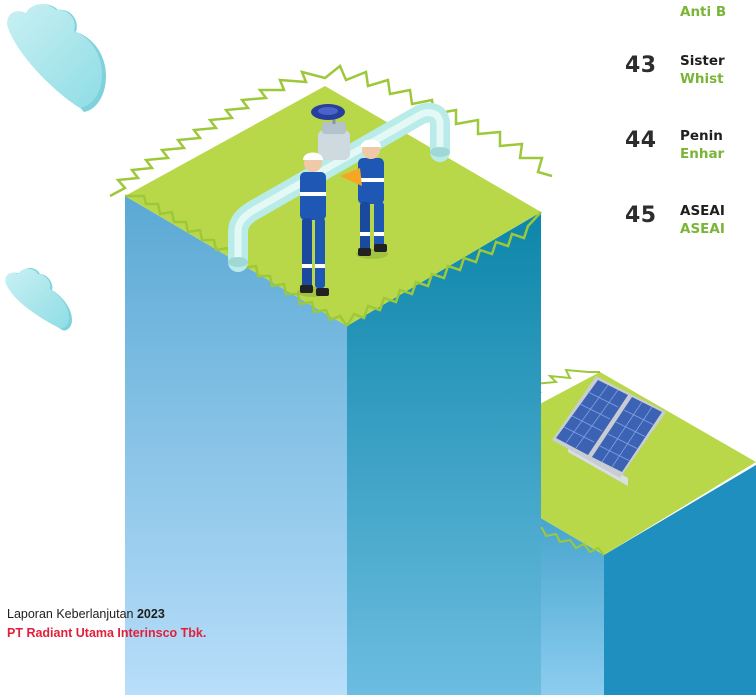 The height and width of the screenshot is (695, 756). I want to click on toc-entry-43: 43 Sister Whist, so click(378, 78).